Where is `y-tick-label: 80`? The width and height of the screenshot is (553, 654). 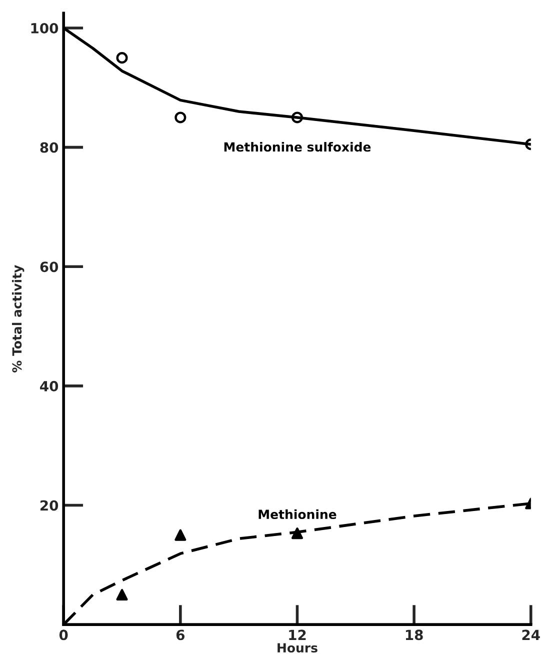
y-tick-label: 80 is located at coordinates (49, 147).